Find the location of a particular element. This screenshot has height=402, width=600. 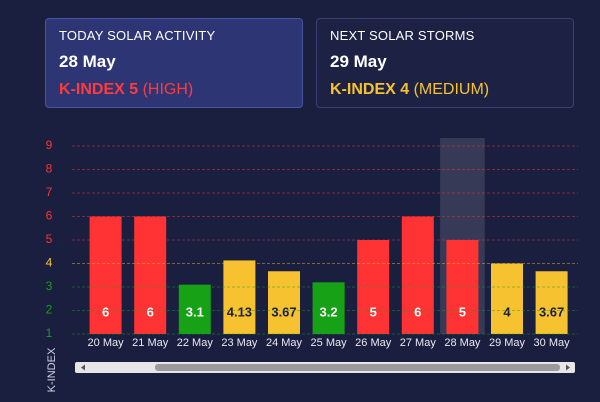

card-kindex: K-INDEX 4 (MEDIUM) is located at coordinates (445, 90).